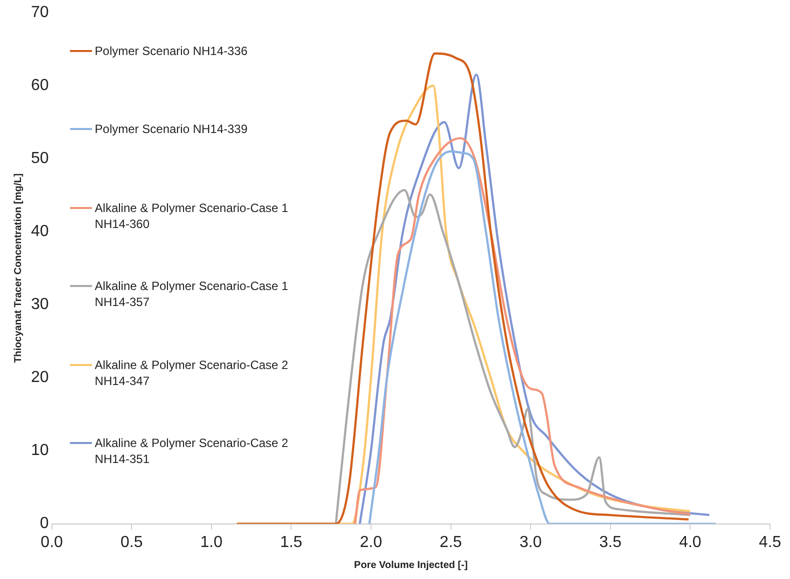 The height and width of the screenshot is (579, 790). I want to click on y-tick-label: 60, so click(40, 85).